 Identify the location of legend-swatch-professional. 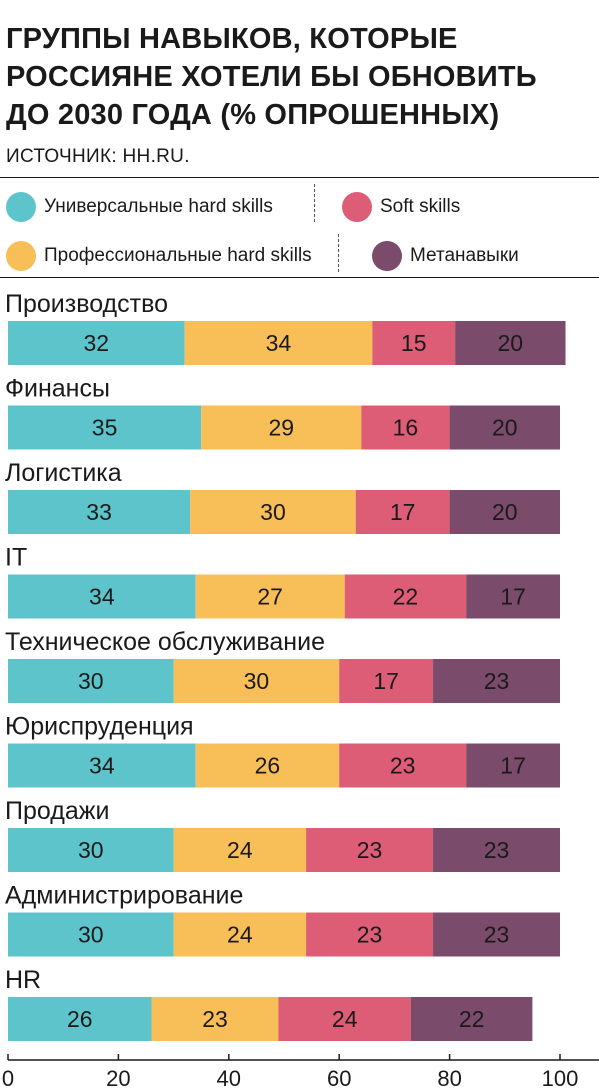
(21, 256).